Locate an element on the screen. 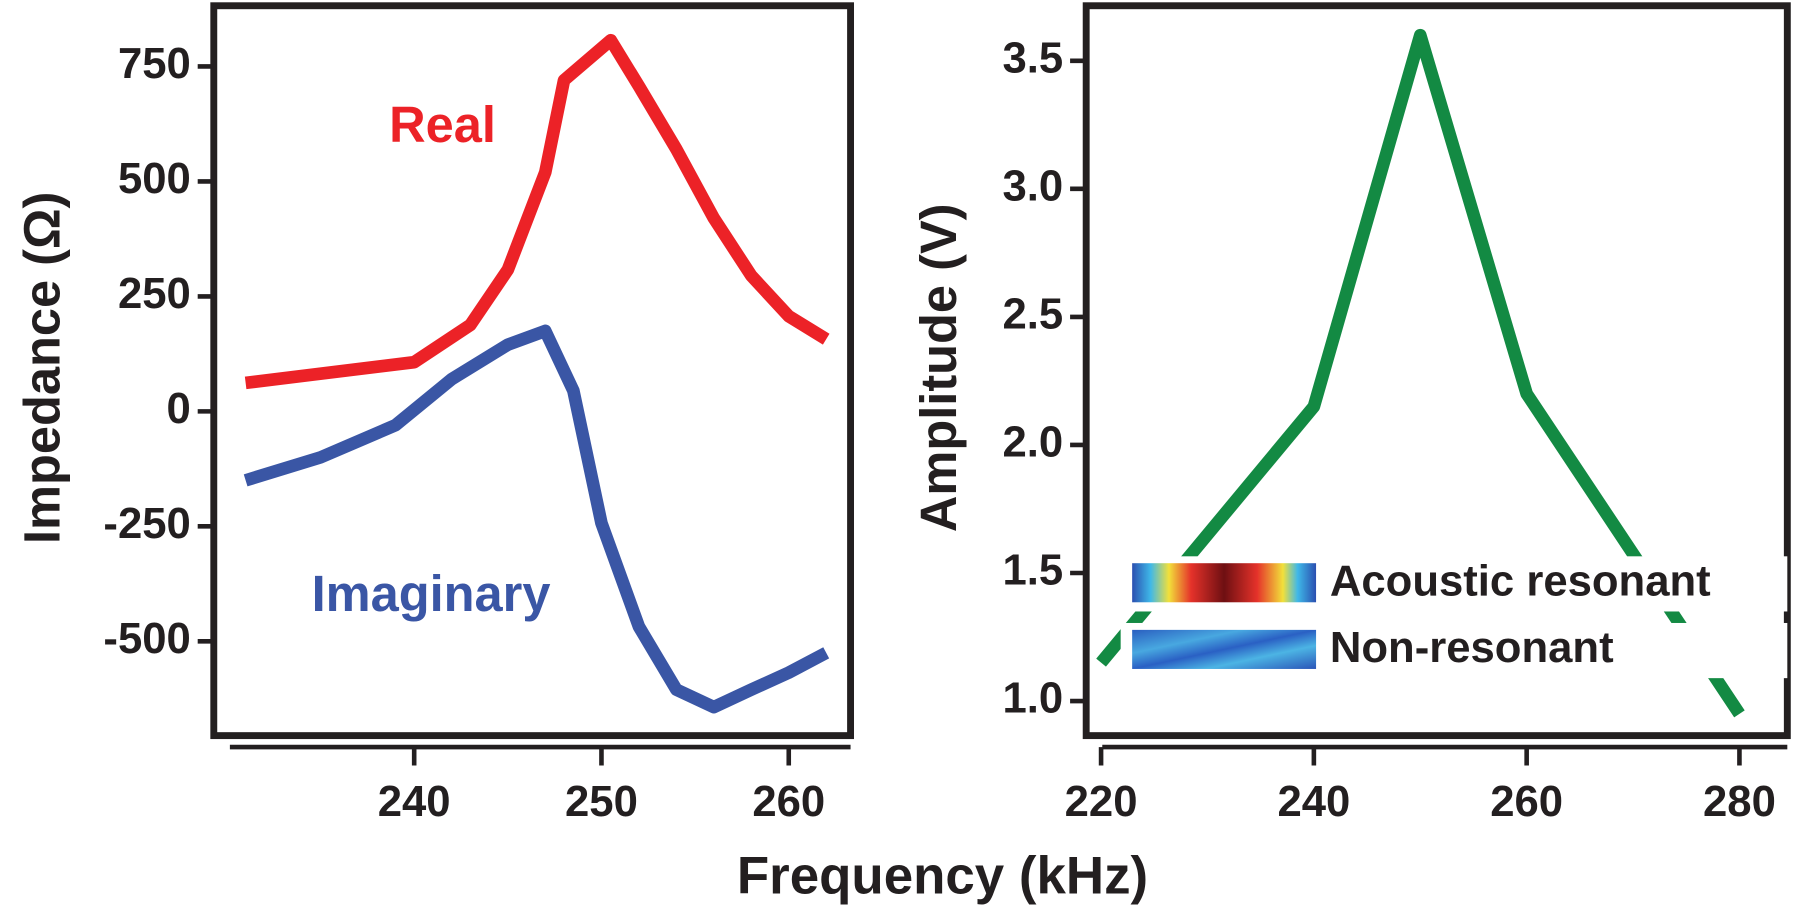  y-axis-label: Amplitude (V) is located at coordinates (938, 367).